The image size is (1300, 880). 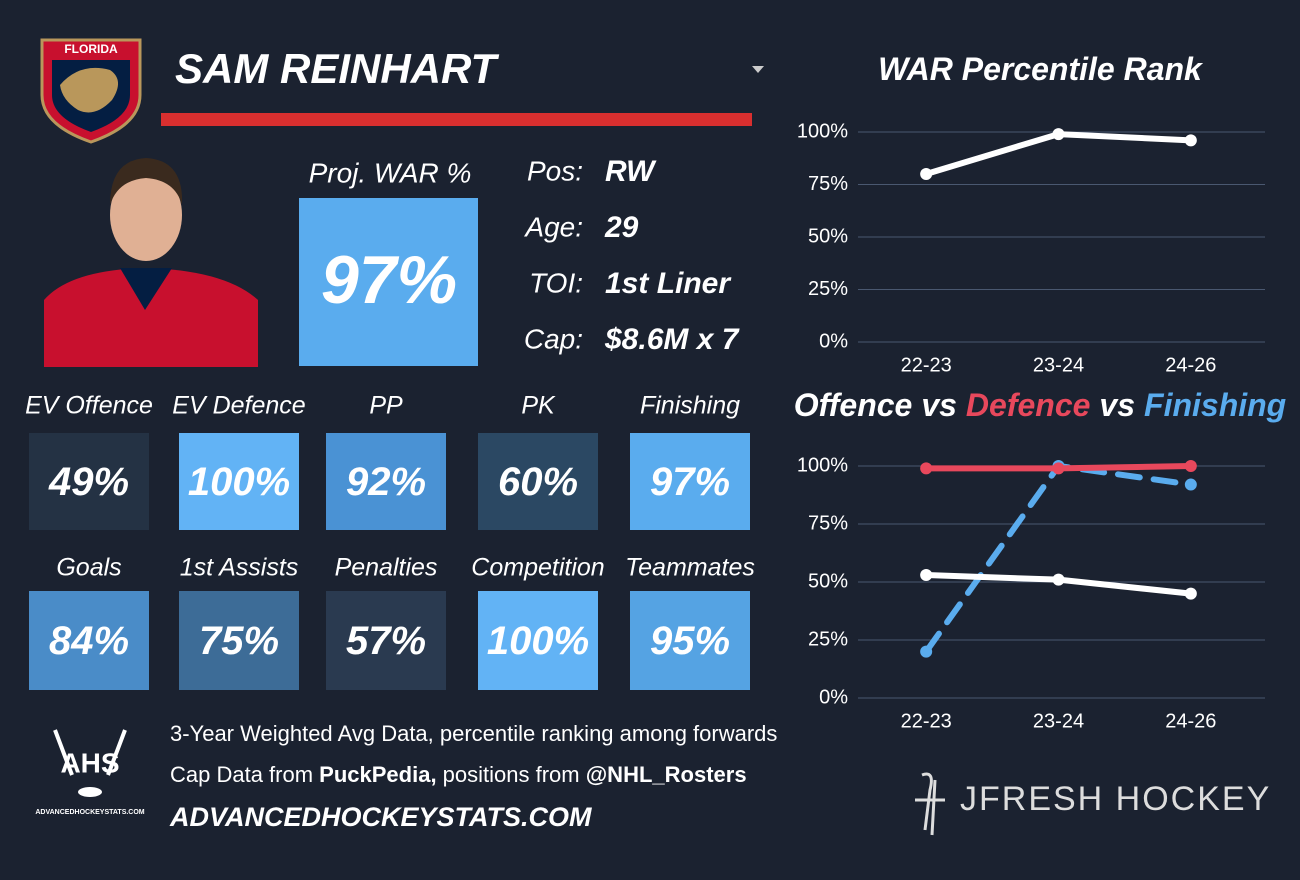 I want to click on proj-war-value: 97%, so click(x=389, y=280).